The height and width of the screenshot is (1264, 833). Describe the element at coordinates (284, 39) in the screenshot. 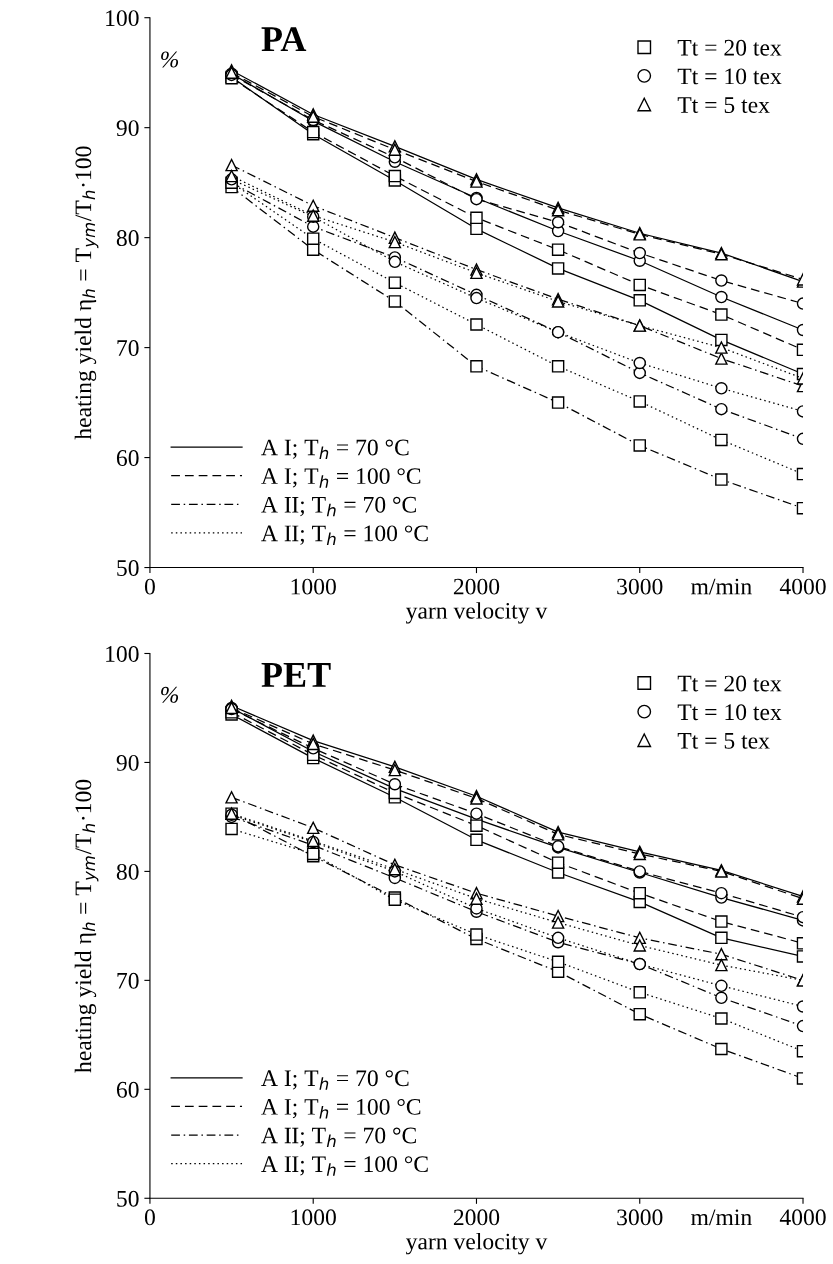

I see `chart-title: PA` at that location.